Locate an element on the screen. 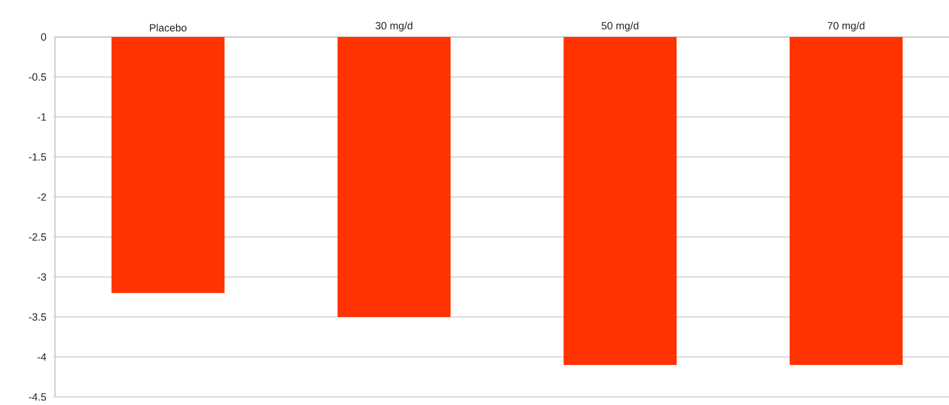  y-tick-label: -1 is located at coordinates (42, 117).